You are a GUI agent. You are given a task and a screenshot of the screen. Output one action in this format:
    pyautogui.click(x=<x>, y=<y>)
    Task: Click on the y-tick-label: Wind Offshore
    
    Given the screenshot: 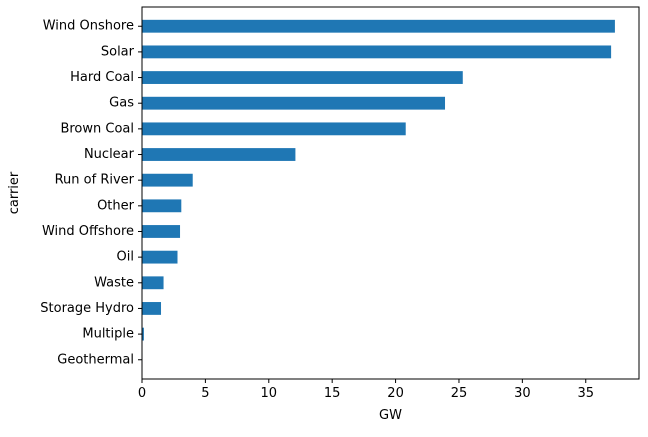 What is the action you would take?
    pyautogui.click(x=88, y=231)
    